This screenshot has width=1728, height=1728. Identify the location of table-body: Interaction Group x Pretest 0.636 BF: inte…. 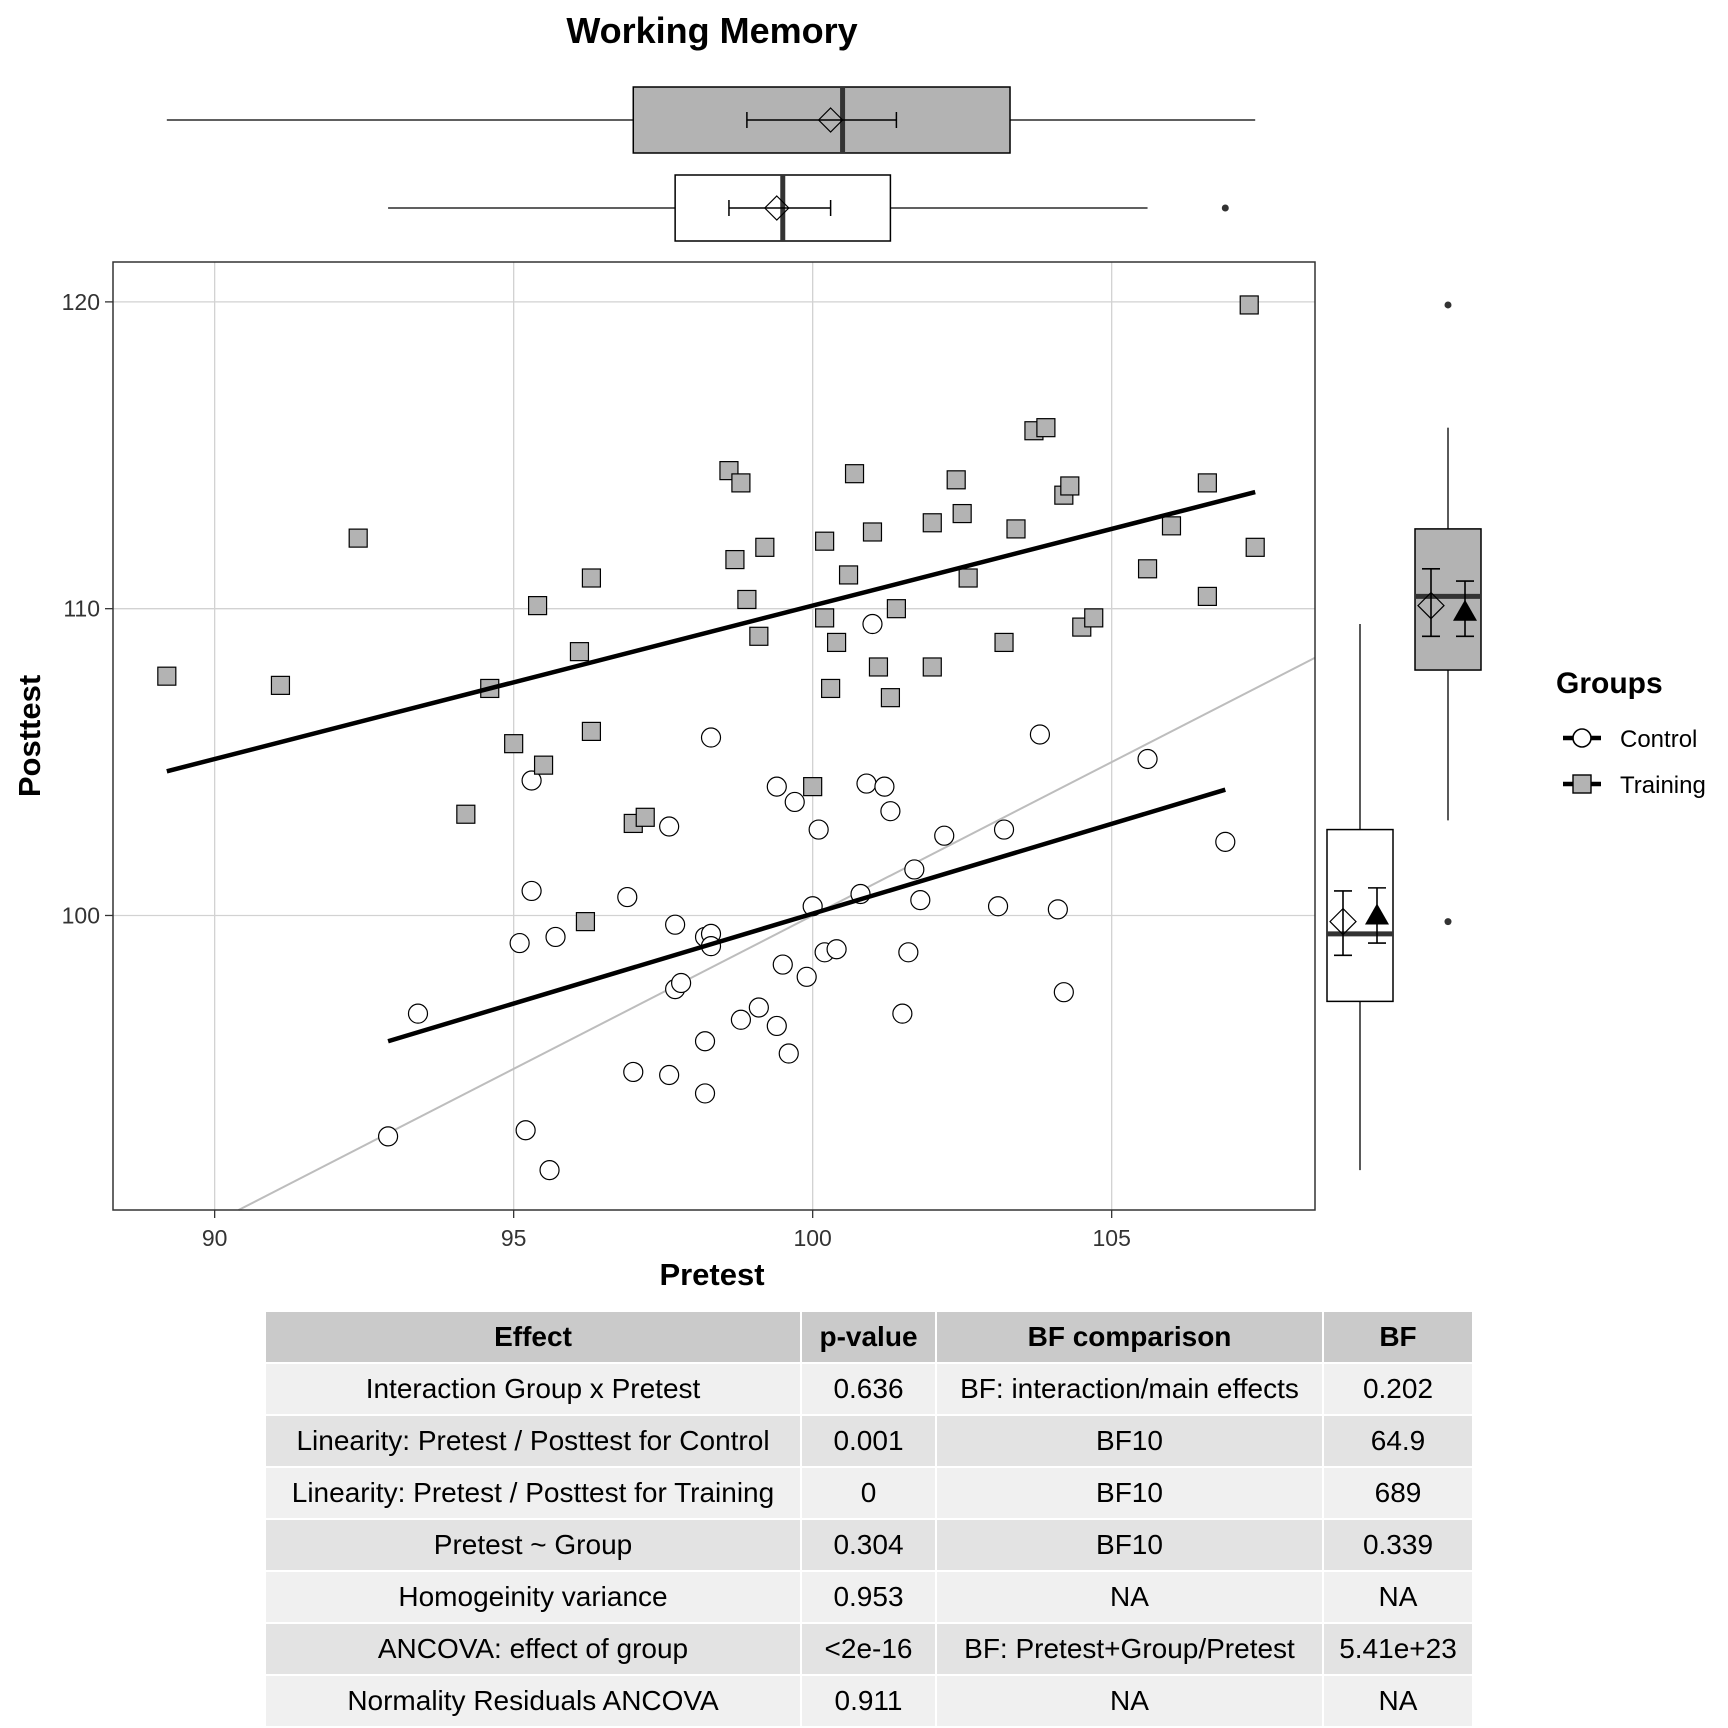
(869, 1545).